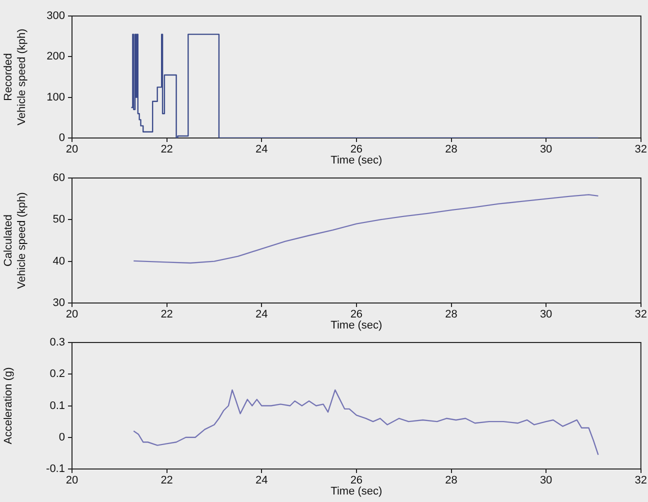 This screenshot has height=502, width=648. What do you see at coordinates (58, 178) in the screenshot?
I see `y-tick-label: 60` at bounding box center [58, 178].